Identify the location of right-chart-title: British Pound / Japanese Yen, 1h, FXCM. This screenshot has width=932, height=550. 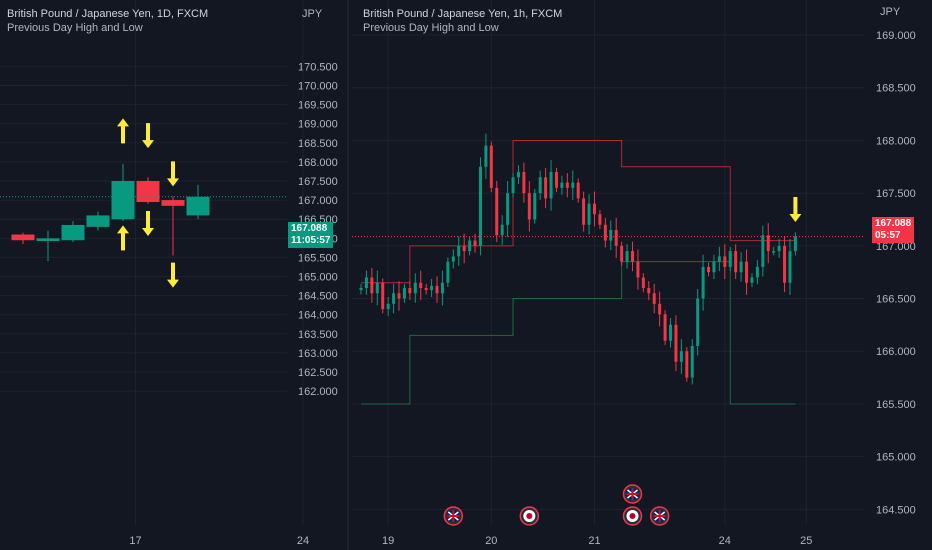
(462, 14).